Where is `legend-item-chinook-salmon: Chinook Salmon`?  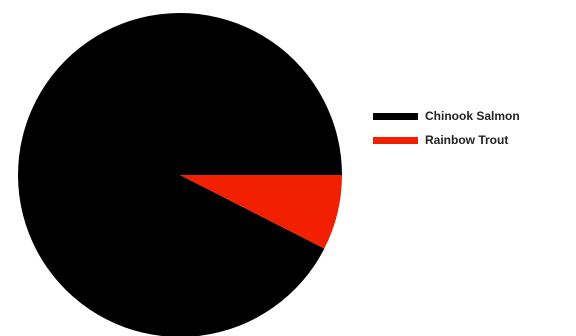 legend-item-chinook-salmon: Chinook Salmon is located at coordinates (446, 116).